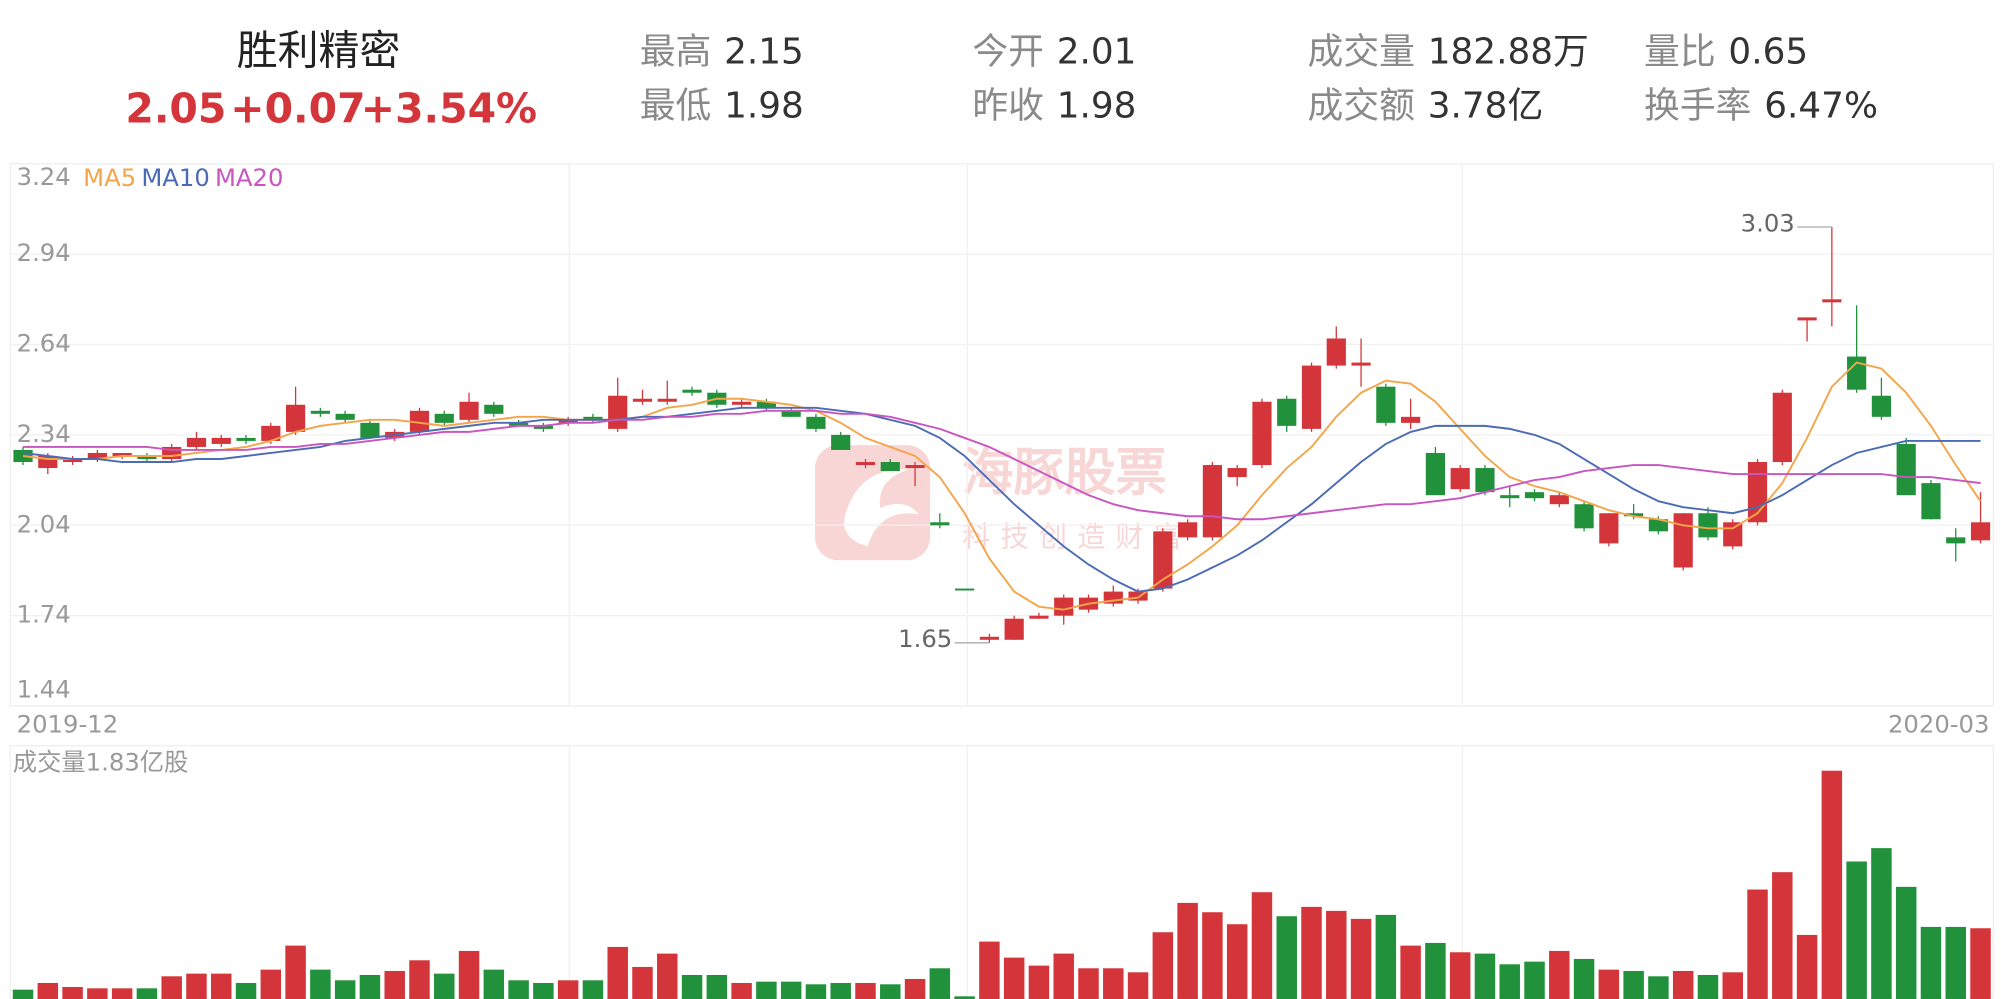 This screenshot has height=999, width=2001. Describe the element at coordinates (109, 177) in the screenshot. I see `legend-entry: MA5` at that location.